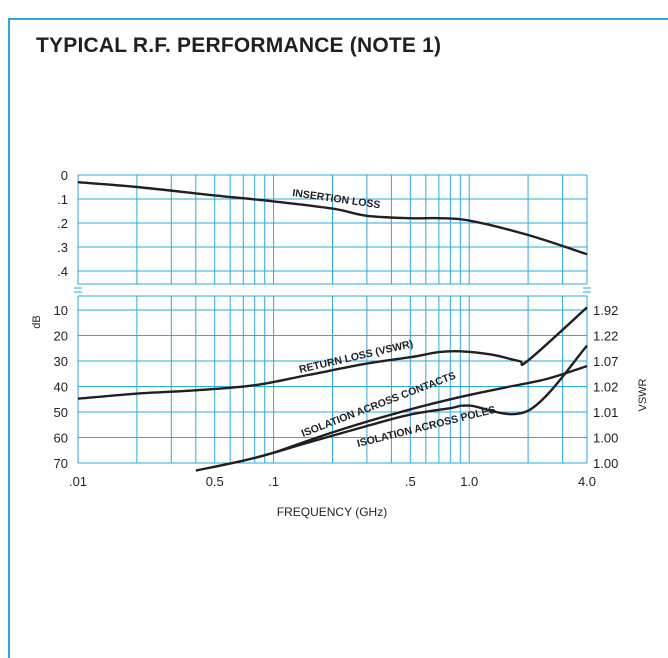  I want to click on x-tick-label: 0.5, so click(215, 481).